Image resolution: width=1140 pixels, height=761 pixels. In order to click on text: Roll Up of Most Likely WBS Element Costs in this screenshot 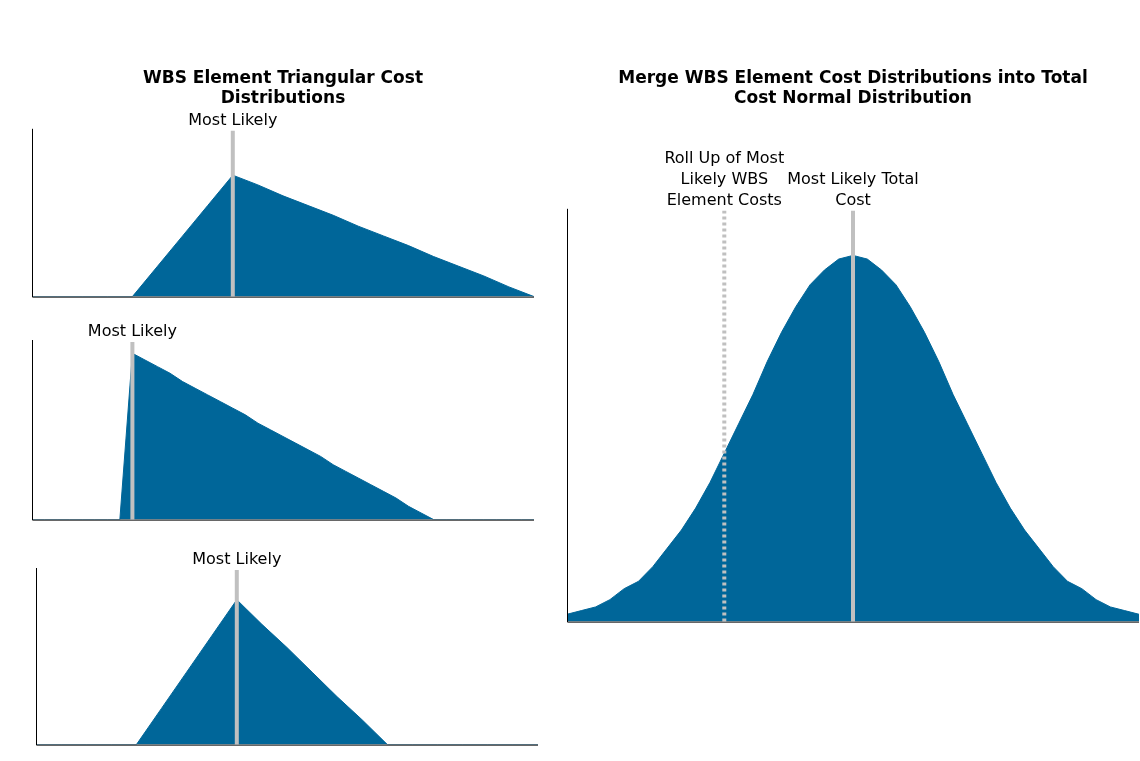, I will do `click(724, 178)`.